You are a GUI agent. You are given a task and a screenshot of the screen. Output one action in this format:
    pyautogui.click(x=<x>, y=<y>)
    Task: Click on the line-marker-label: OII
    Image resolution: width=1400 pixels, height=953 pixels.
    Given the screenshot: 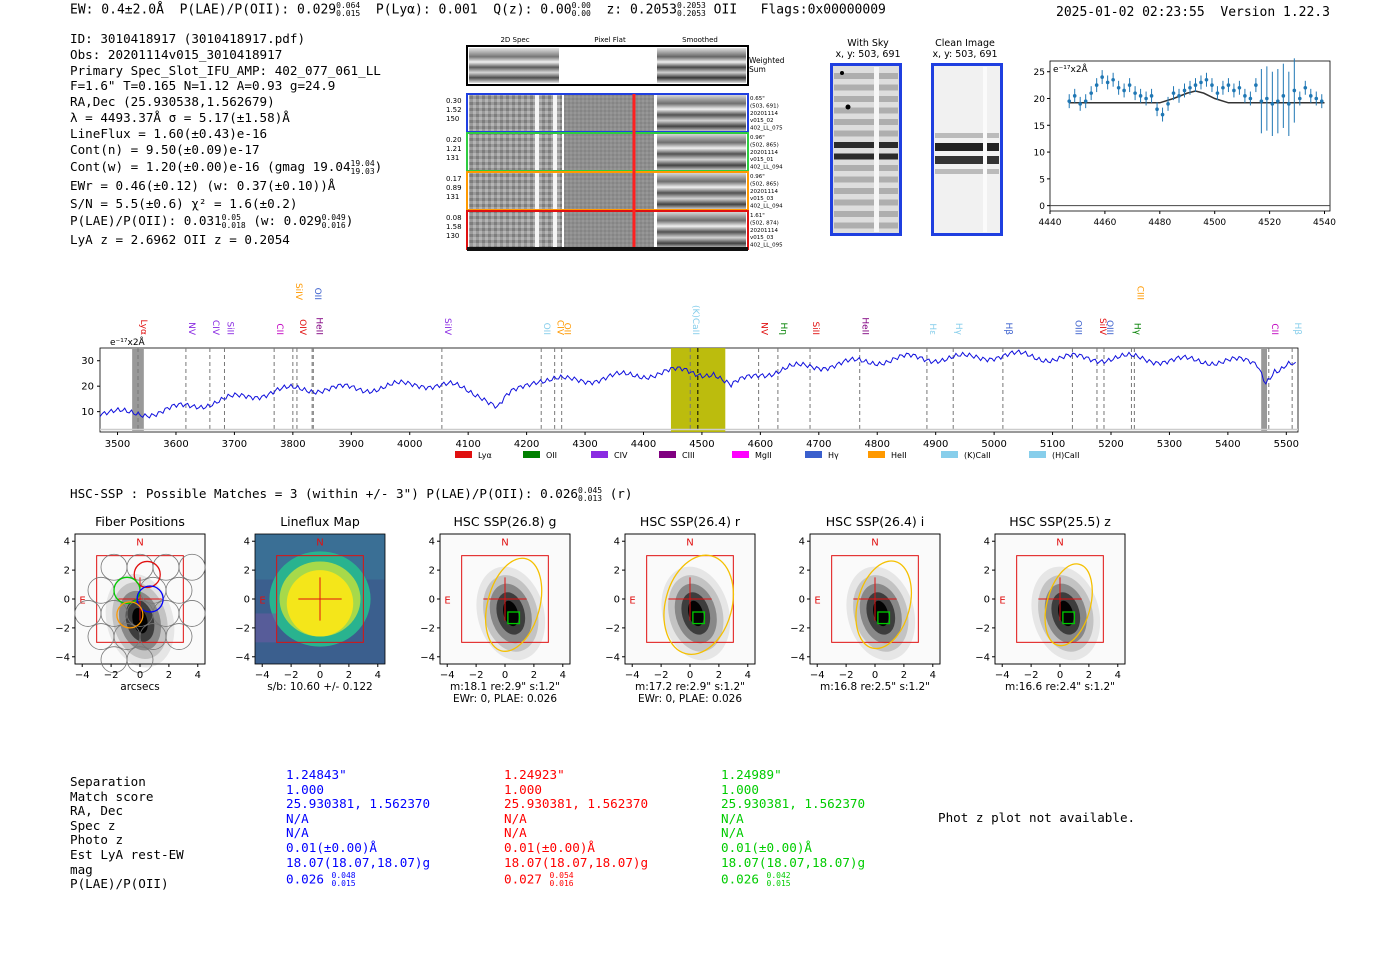 What is the action you would take?
    pyautogui.click(x=567, y=329)
    